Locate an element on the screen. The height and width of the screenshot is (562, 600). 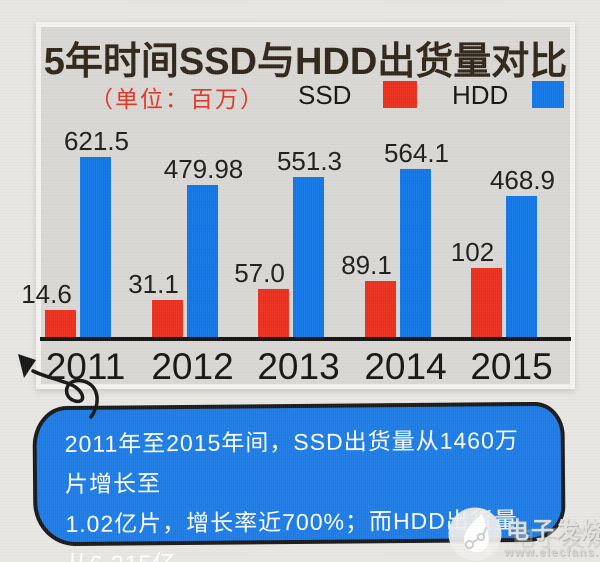
value-label-ssd-2014: 89.1 is located at coordinates (366, 265).